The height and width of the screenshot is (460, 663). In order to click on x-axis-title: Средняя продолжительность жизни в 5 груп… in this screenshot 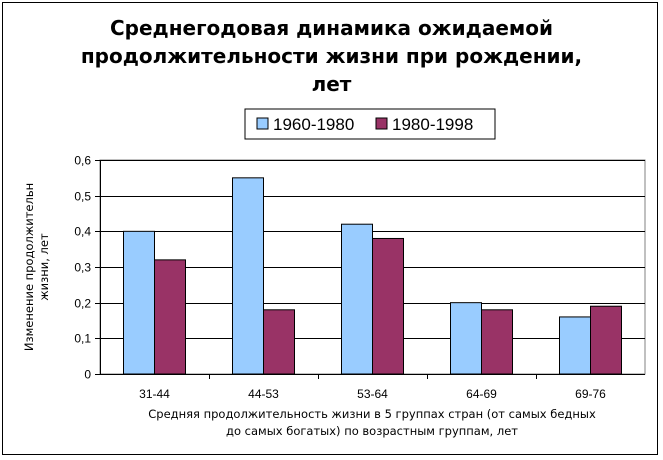, I will do `click(372, 414)`.